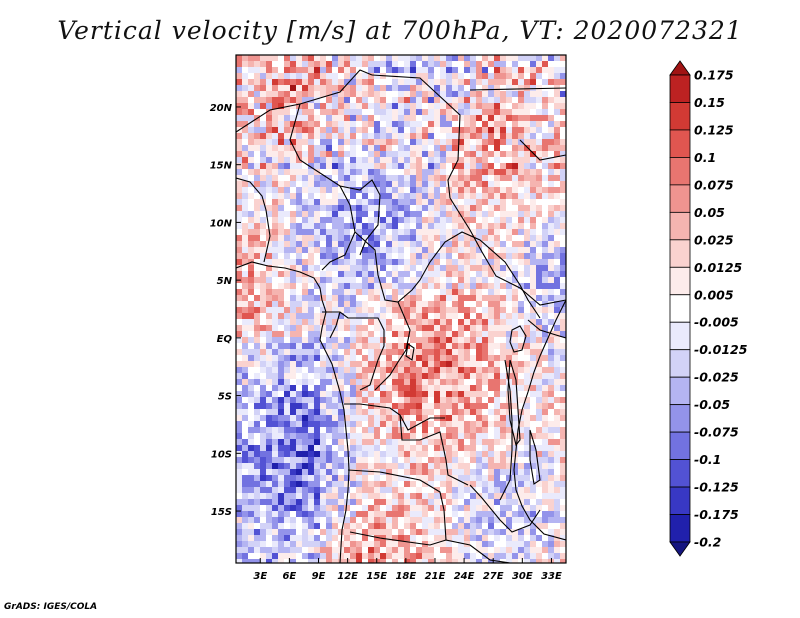 This screenshot has width=800, height=618. Describe the element at coordinates (376, 576) in the screenshot. I see `lon-tick-label: 15E` at that location.